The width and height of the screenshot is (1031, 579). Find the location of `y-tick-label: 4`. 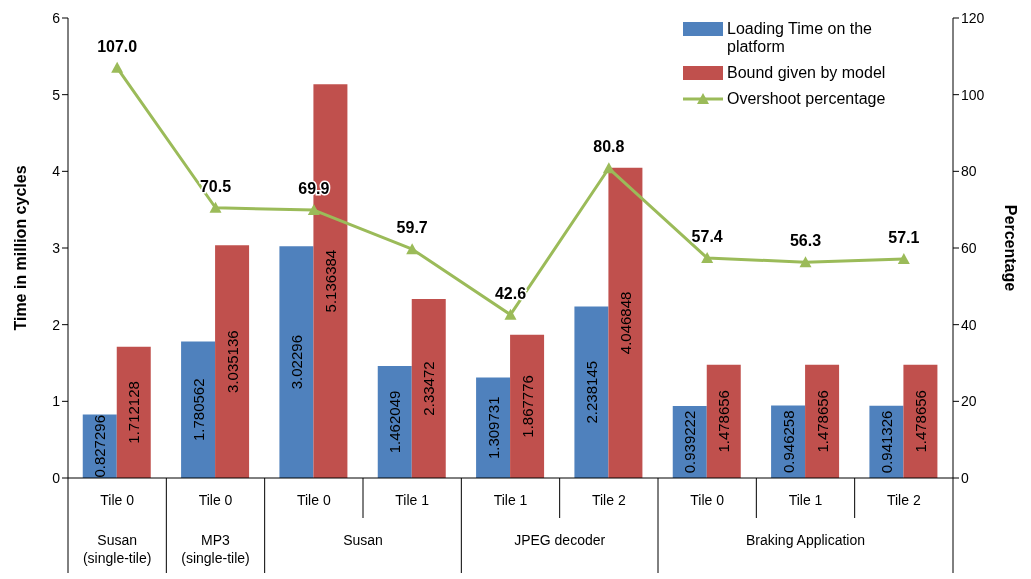

y-tick-label: 4 is located at coordinates (56, 171).